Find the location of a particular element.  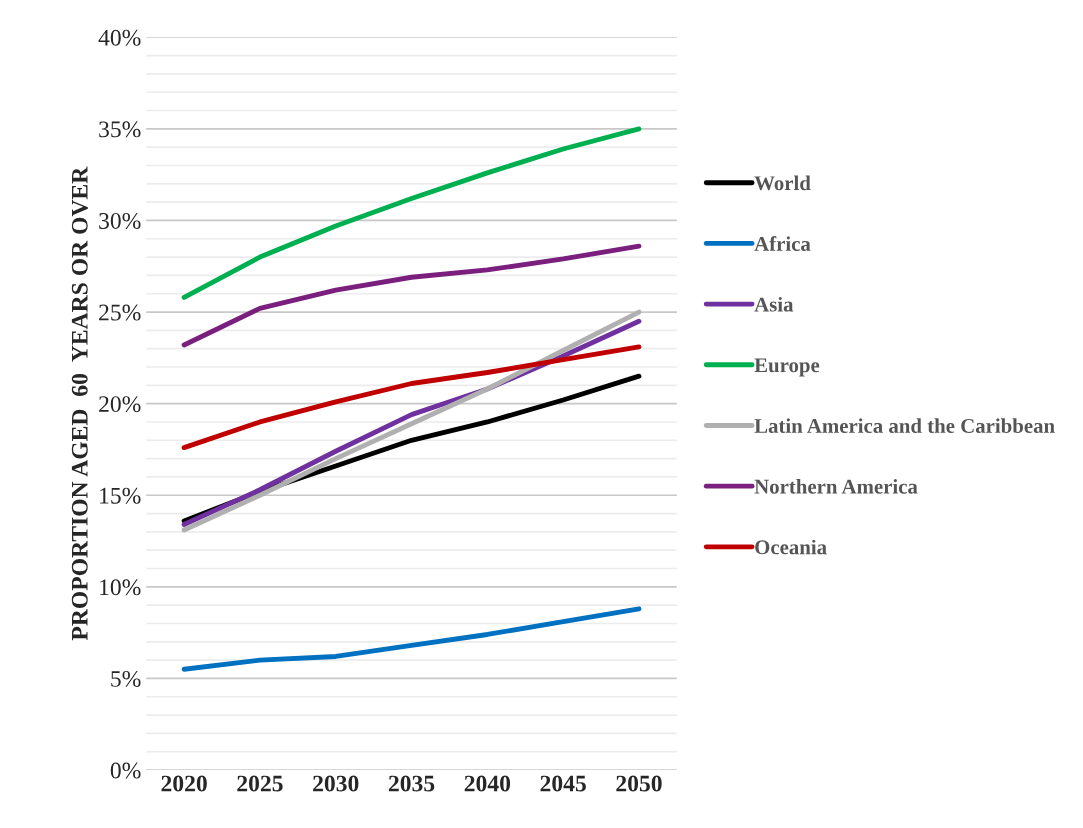

legend-label: Asia is located at coordinates (774, 304).